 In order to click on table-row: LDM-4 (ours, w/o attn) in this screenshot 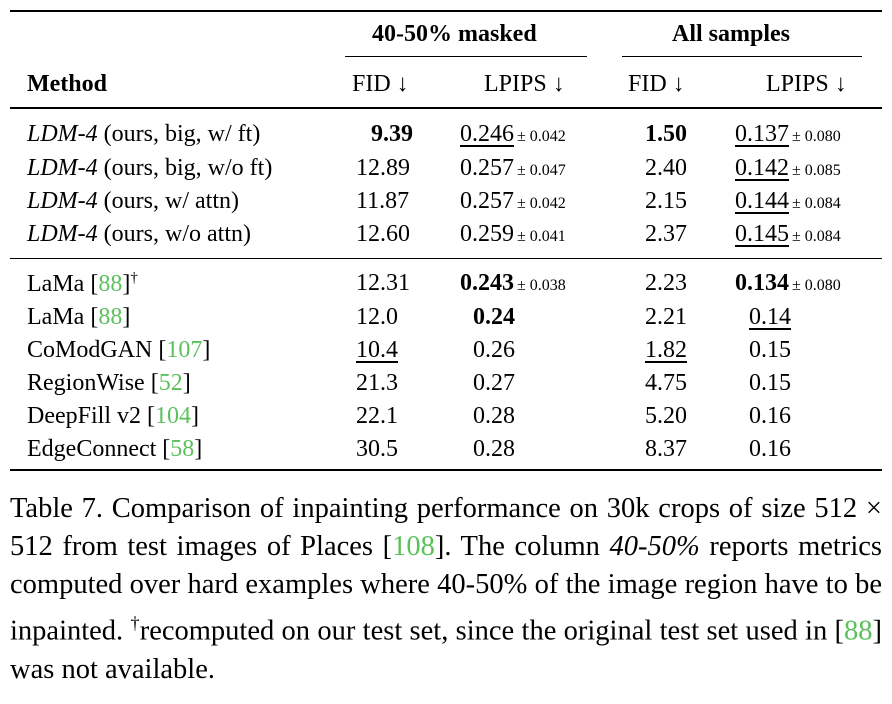, I will do `click(139, 234)`.